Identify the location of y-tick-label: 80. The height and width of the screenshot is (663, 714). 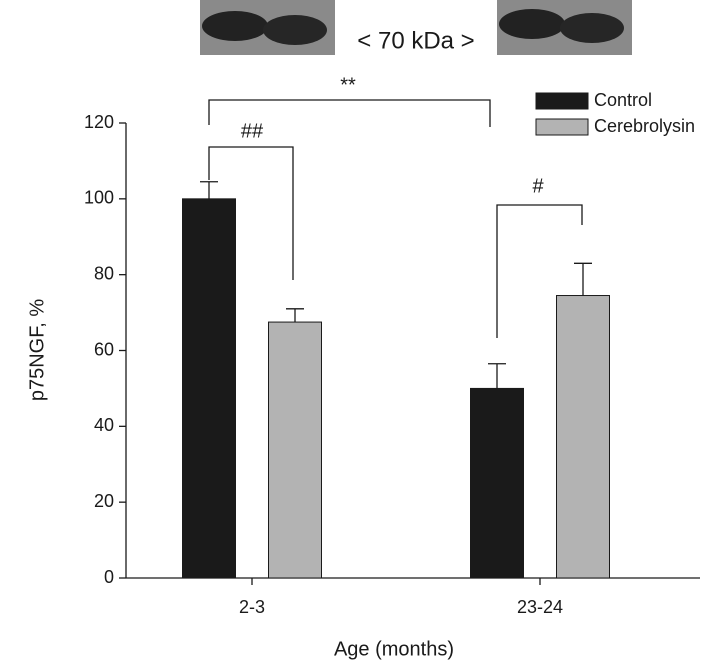
(104, 273).